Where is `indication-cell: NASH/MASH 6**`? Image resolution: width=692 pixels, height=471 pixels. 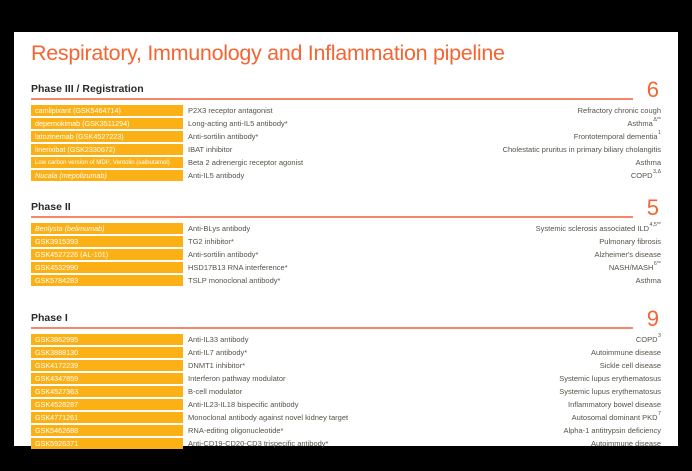
indication-cell: NASH/MASH 6** is located at coordinates (634, 267).